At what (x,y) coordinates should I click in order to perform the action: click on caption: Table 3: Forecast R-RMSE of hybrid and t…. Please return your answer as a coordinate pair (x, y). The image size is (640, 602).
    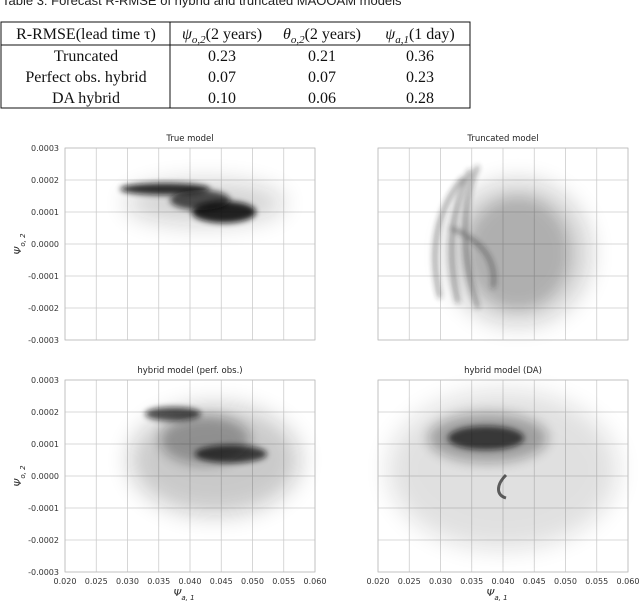
    Looking at the image, I should click on (202, 4).